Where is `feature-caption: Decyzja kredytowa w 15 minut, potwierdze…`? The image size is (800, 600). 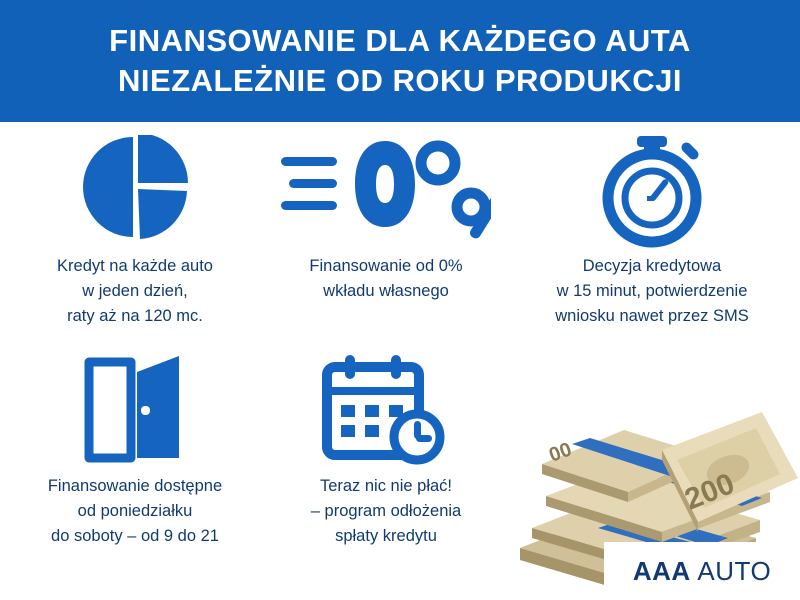
feature-caption: Decyzja kredytowa w 15 minut, potwierdze… is located at coordinates (652, 291).